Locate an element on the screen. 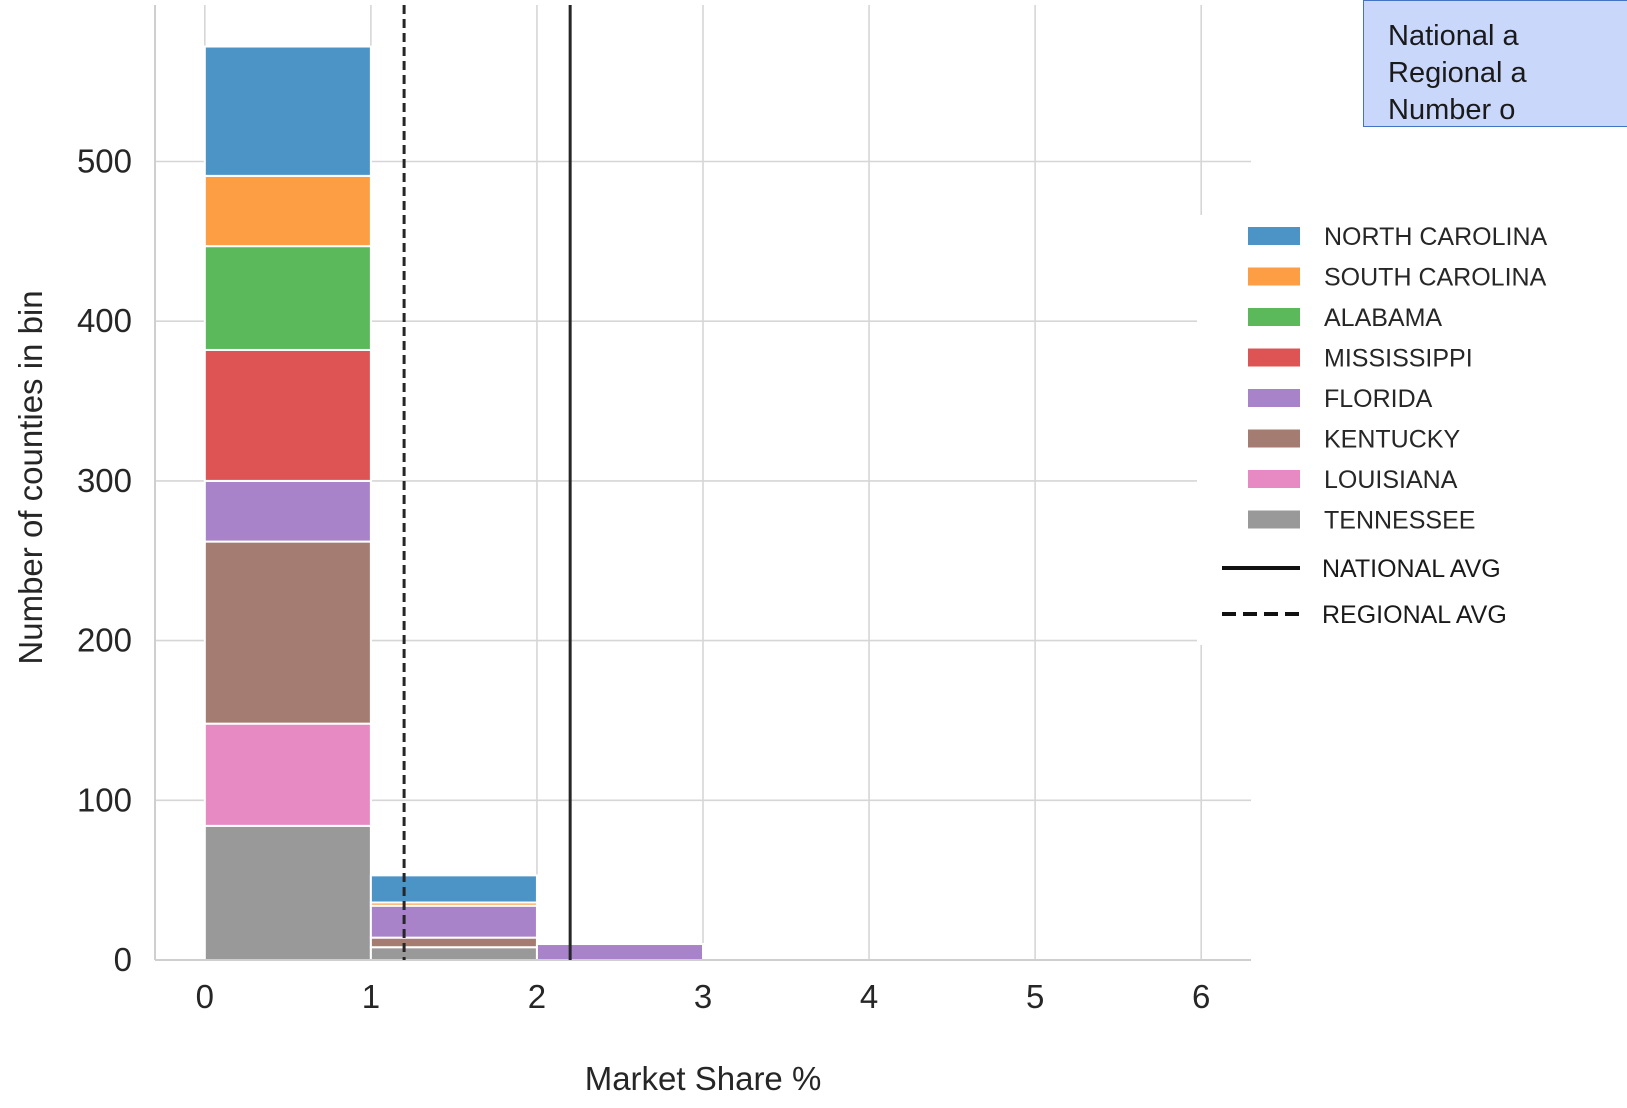  legend-label-regional-avg: REGIONAL AVG is located at coordinates (1414, 615).